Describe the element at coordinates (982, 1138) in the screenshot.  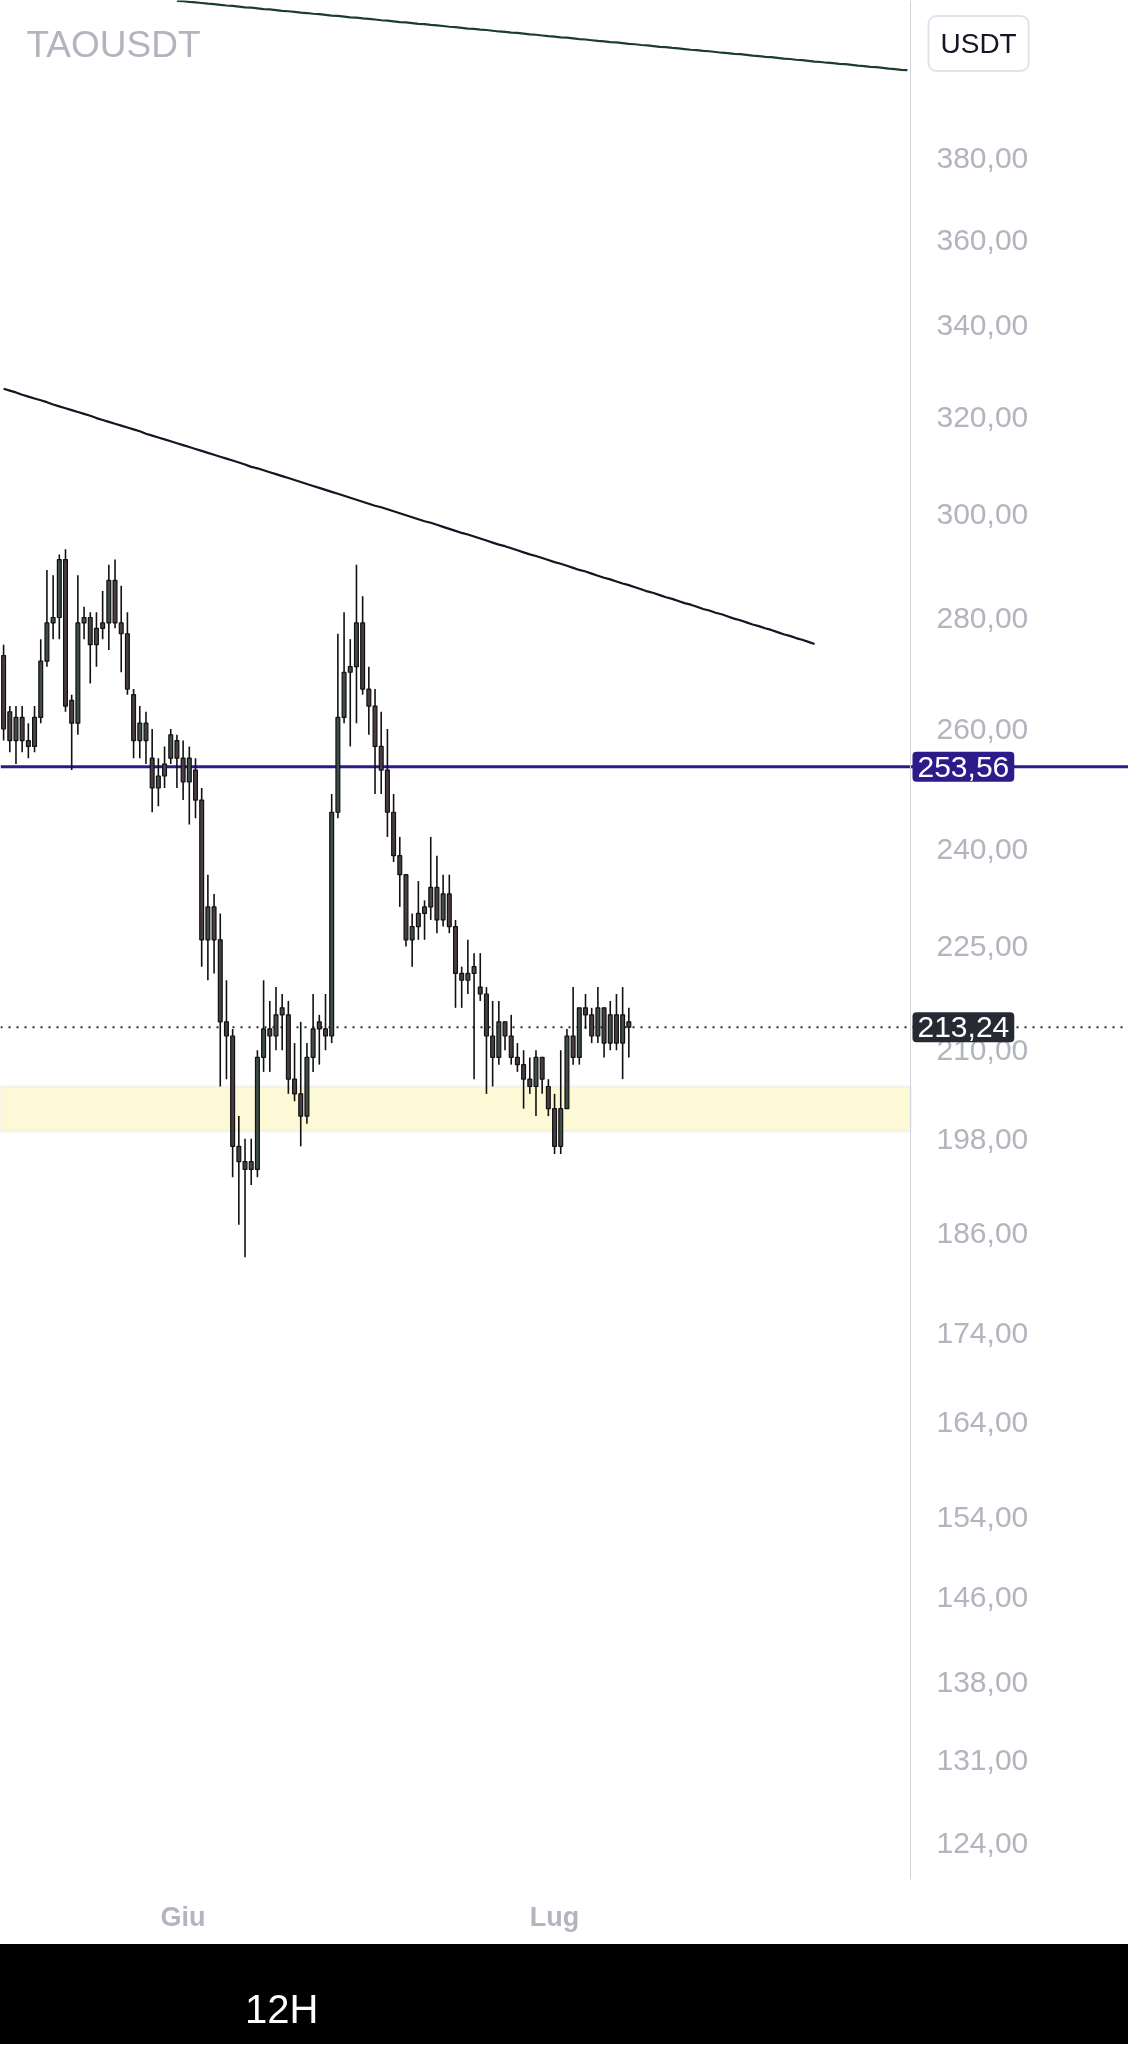
I see `y-tick-label: 198,00` at that location.